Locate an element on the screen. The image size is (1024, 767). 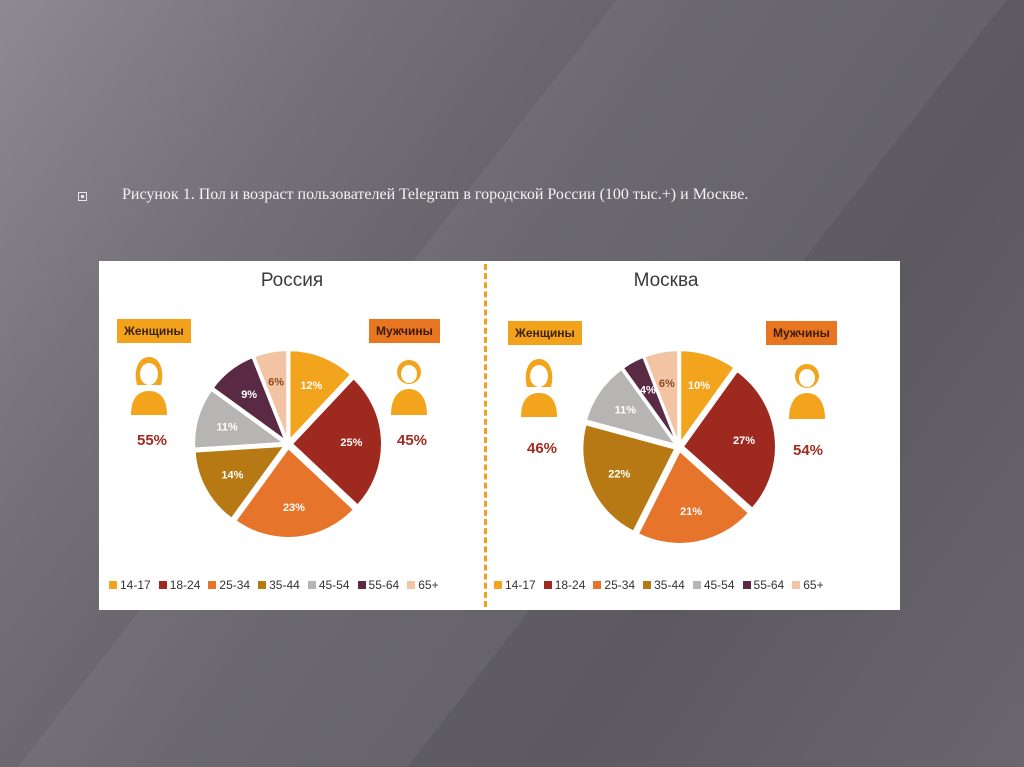
pie-chart-russia: 12% 25% 23% 14% 11% 9% 6% is located at coordinates (288, 444).